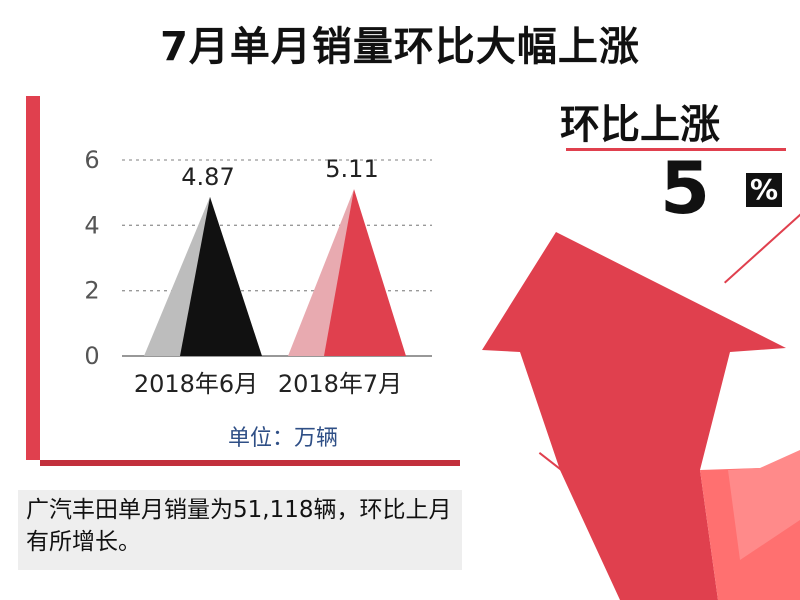 The width and height of the screenshot is (800, 600). What do you see at coordinates (676, 149) in the screenshot?
I see `kpi-underline` at bounding box center [676, 149].